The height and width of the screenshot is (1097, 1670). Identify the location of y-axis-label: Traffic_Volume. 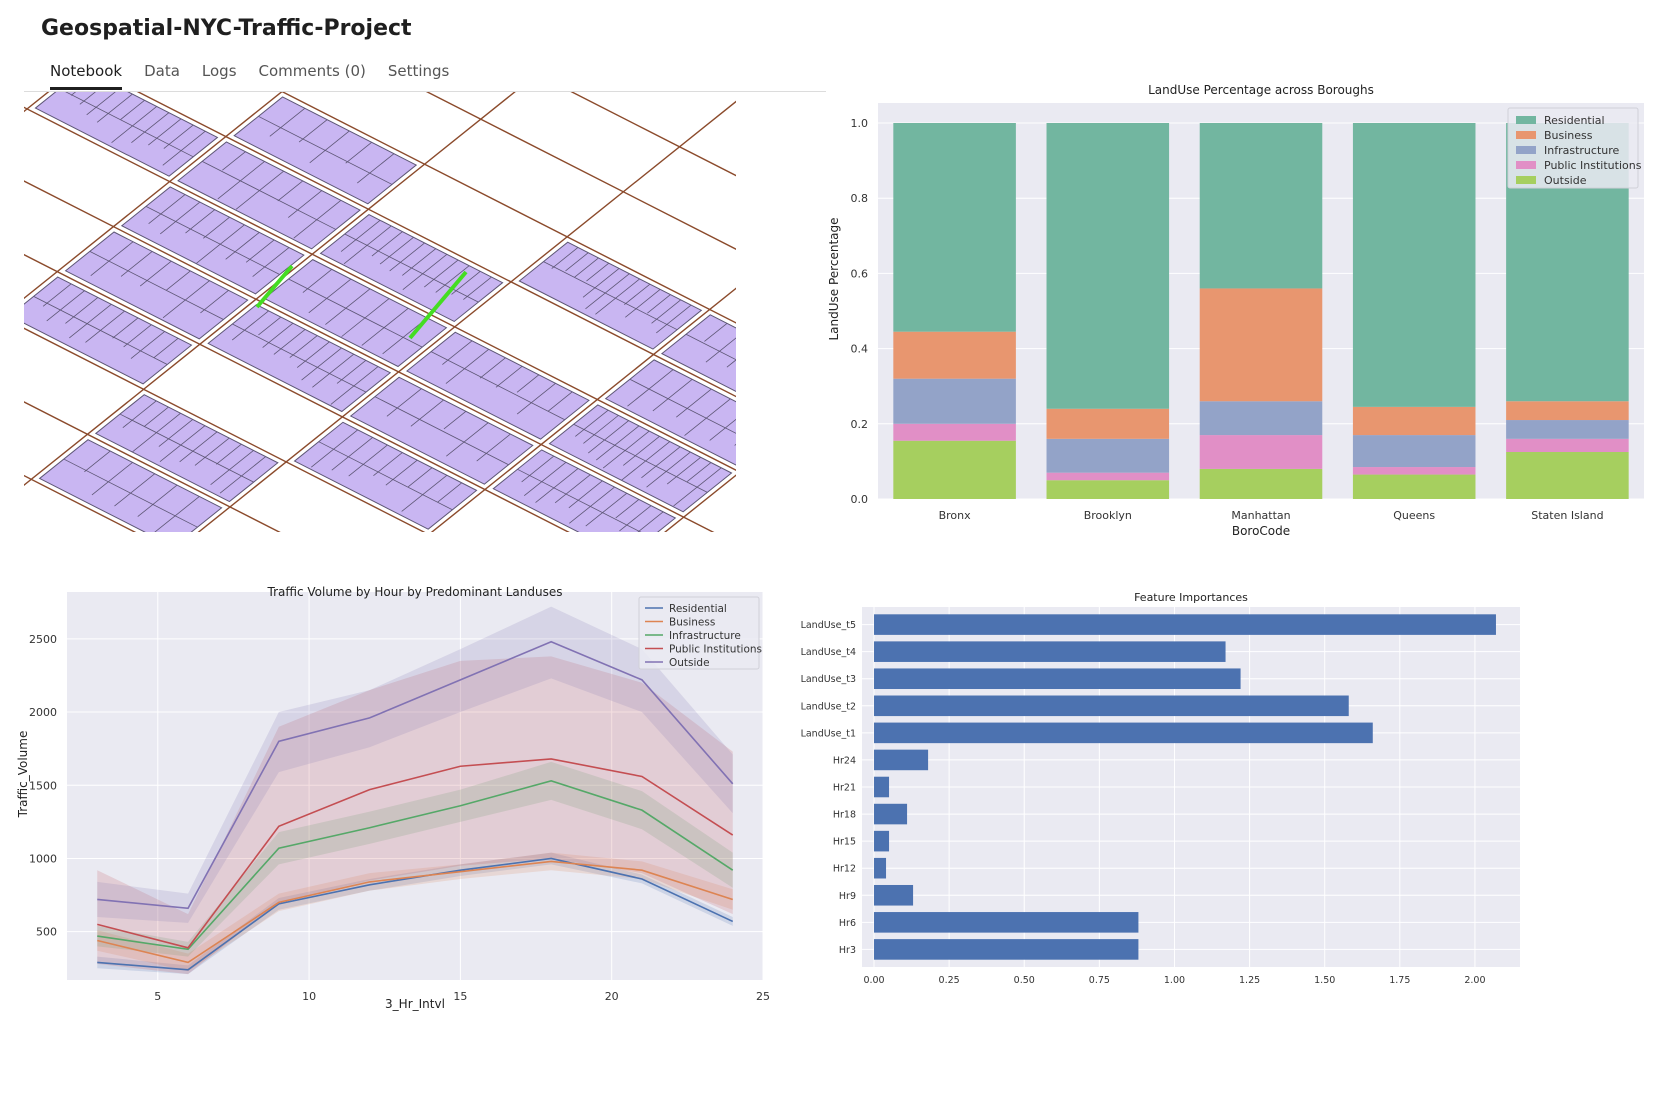
(23, 775).